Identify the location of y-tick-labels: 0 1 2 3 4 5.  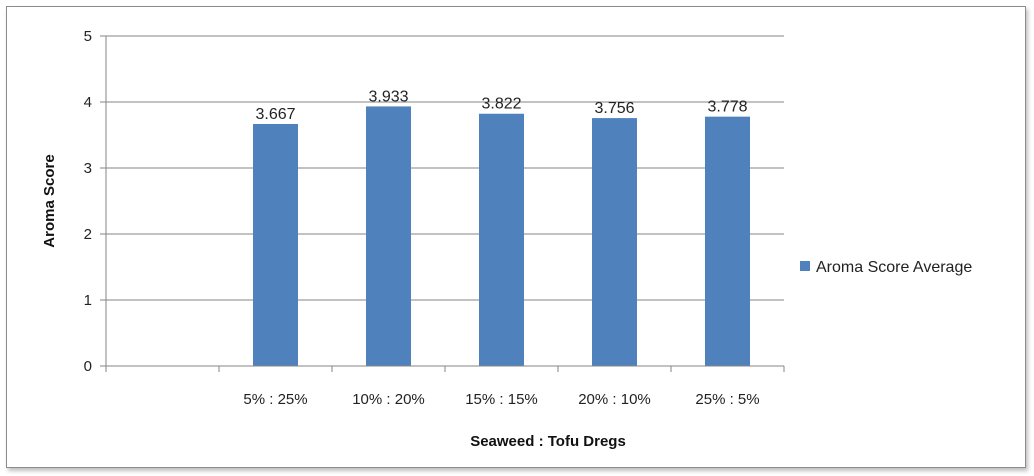
(88, 201).